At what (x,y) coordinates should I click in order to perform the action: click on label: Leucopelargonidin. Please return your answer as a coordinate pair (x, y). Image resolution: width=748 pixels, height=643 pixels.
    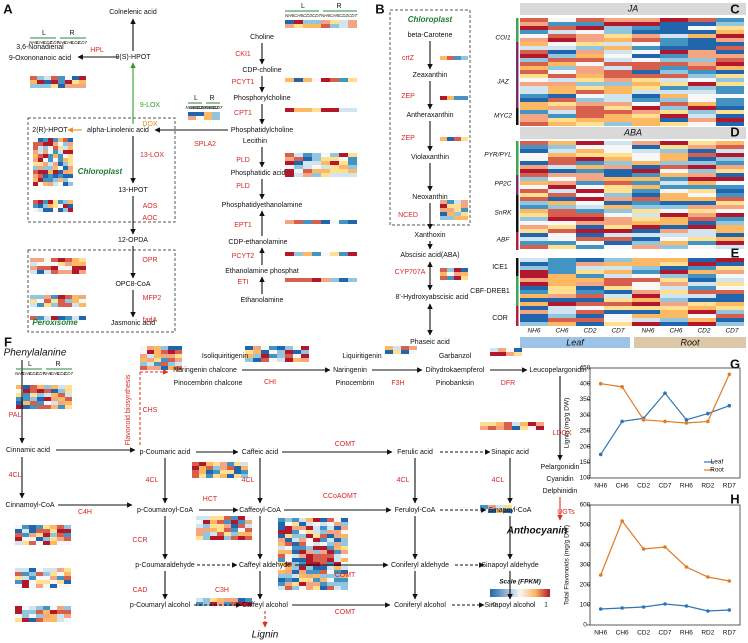
    Looking at the image, I should click on (557, 370).